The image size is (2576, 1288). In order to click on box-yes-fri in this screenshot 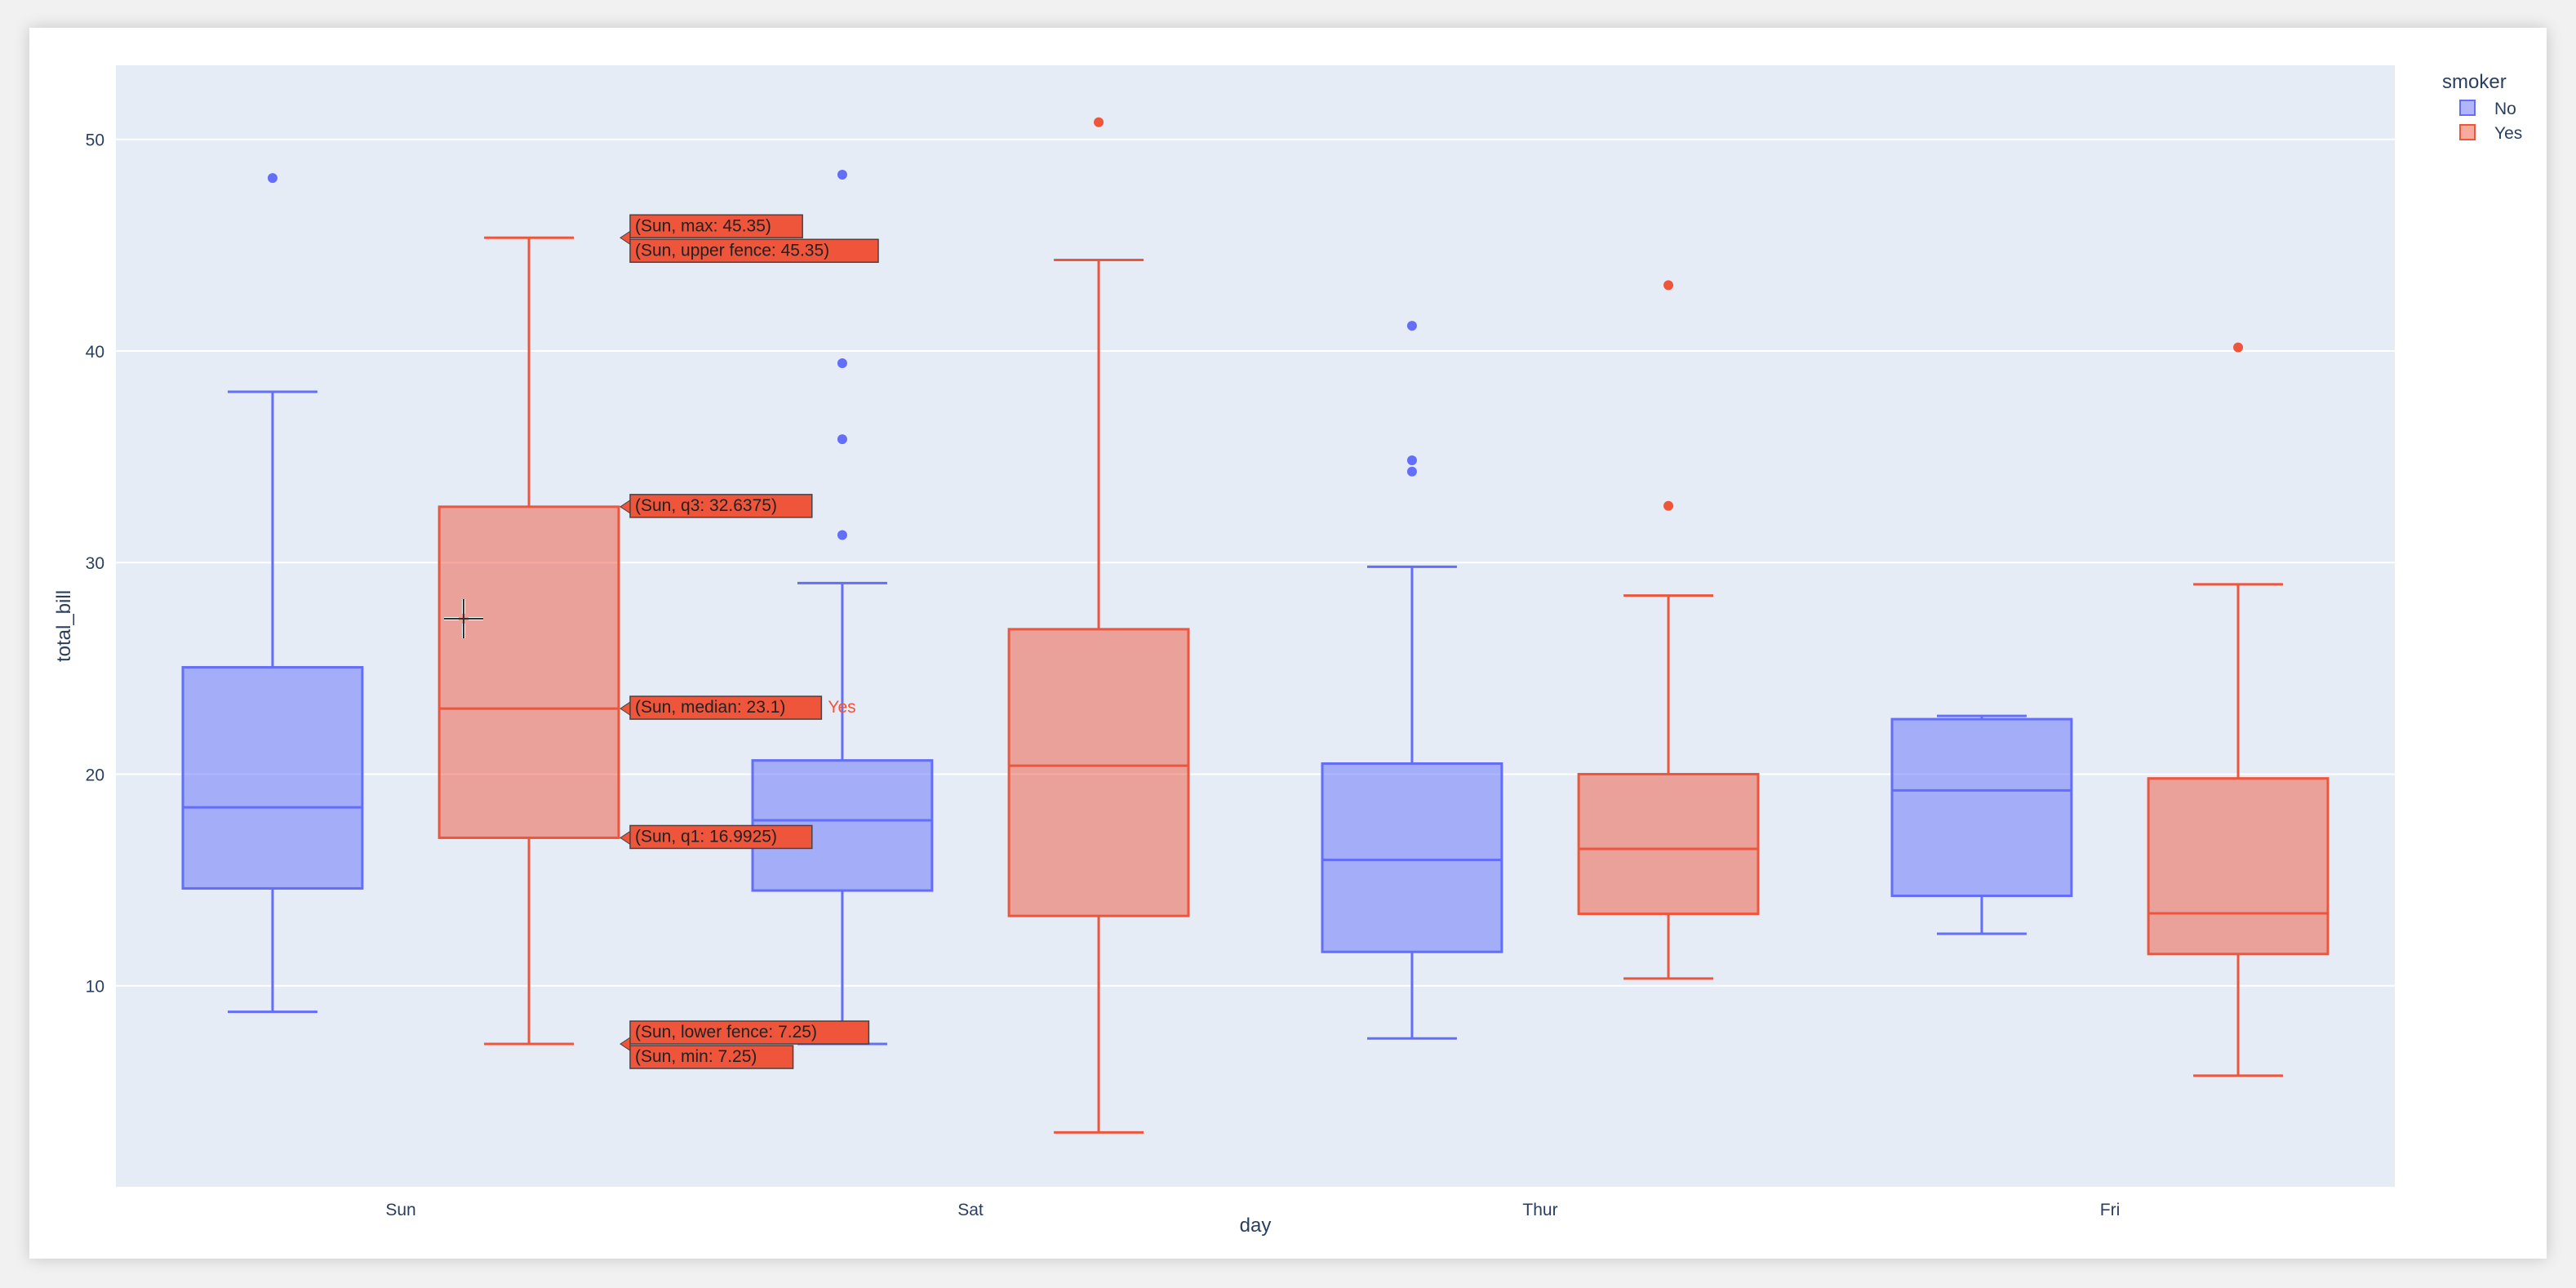, I will do `click(2238, 709)`.